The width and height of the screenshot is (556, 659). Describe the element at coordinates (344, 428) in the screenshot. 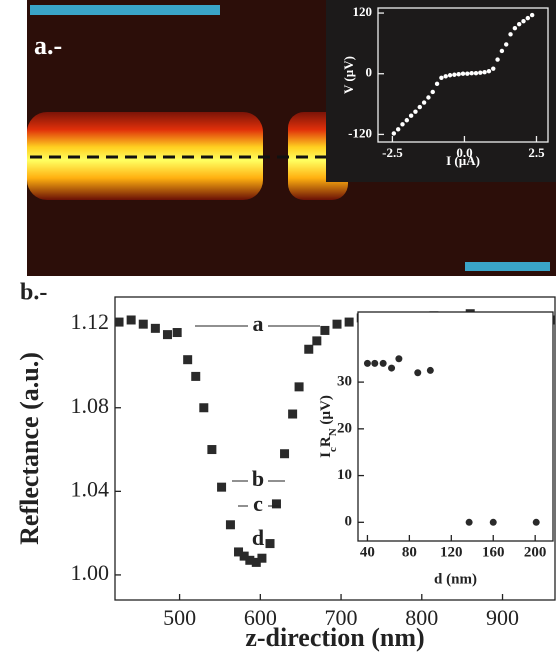

I see `y-tick-label: 20` at that location.